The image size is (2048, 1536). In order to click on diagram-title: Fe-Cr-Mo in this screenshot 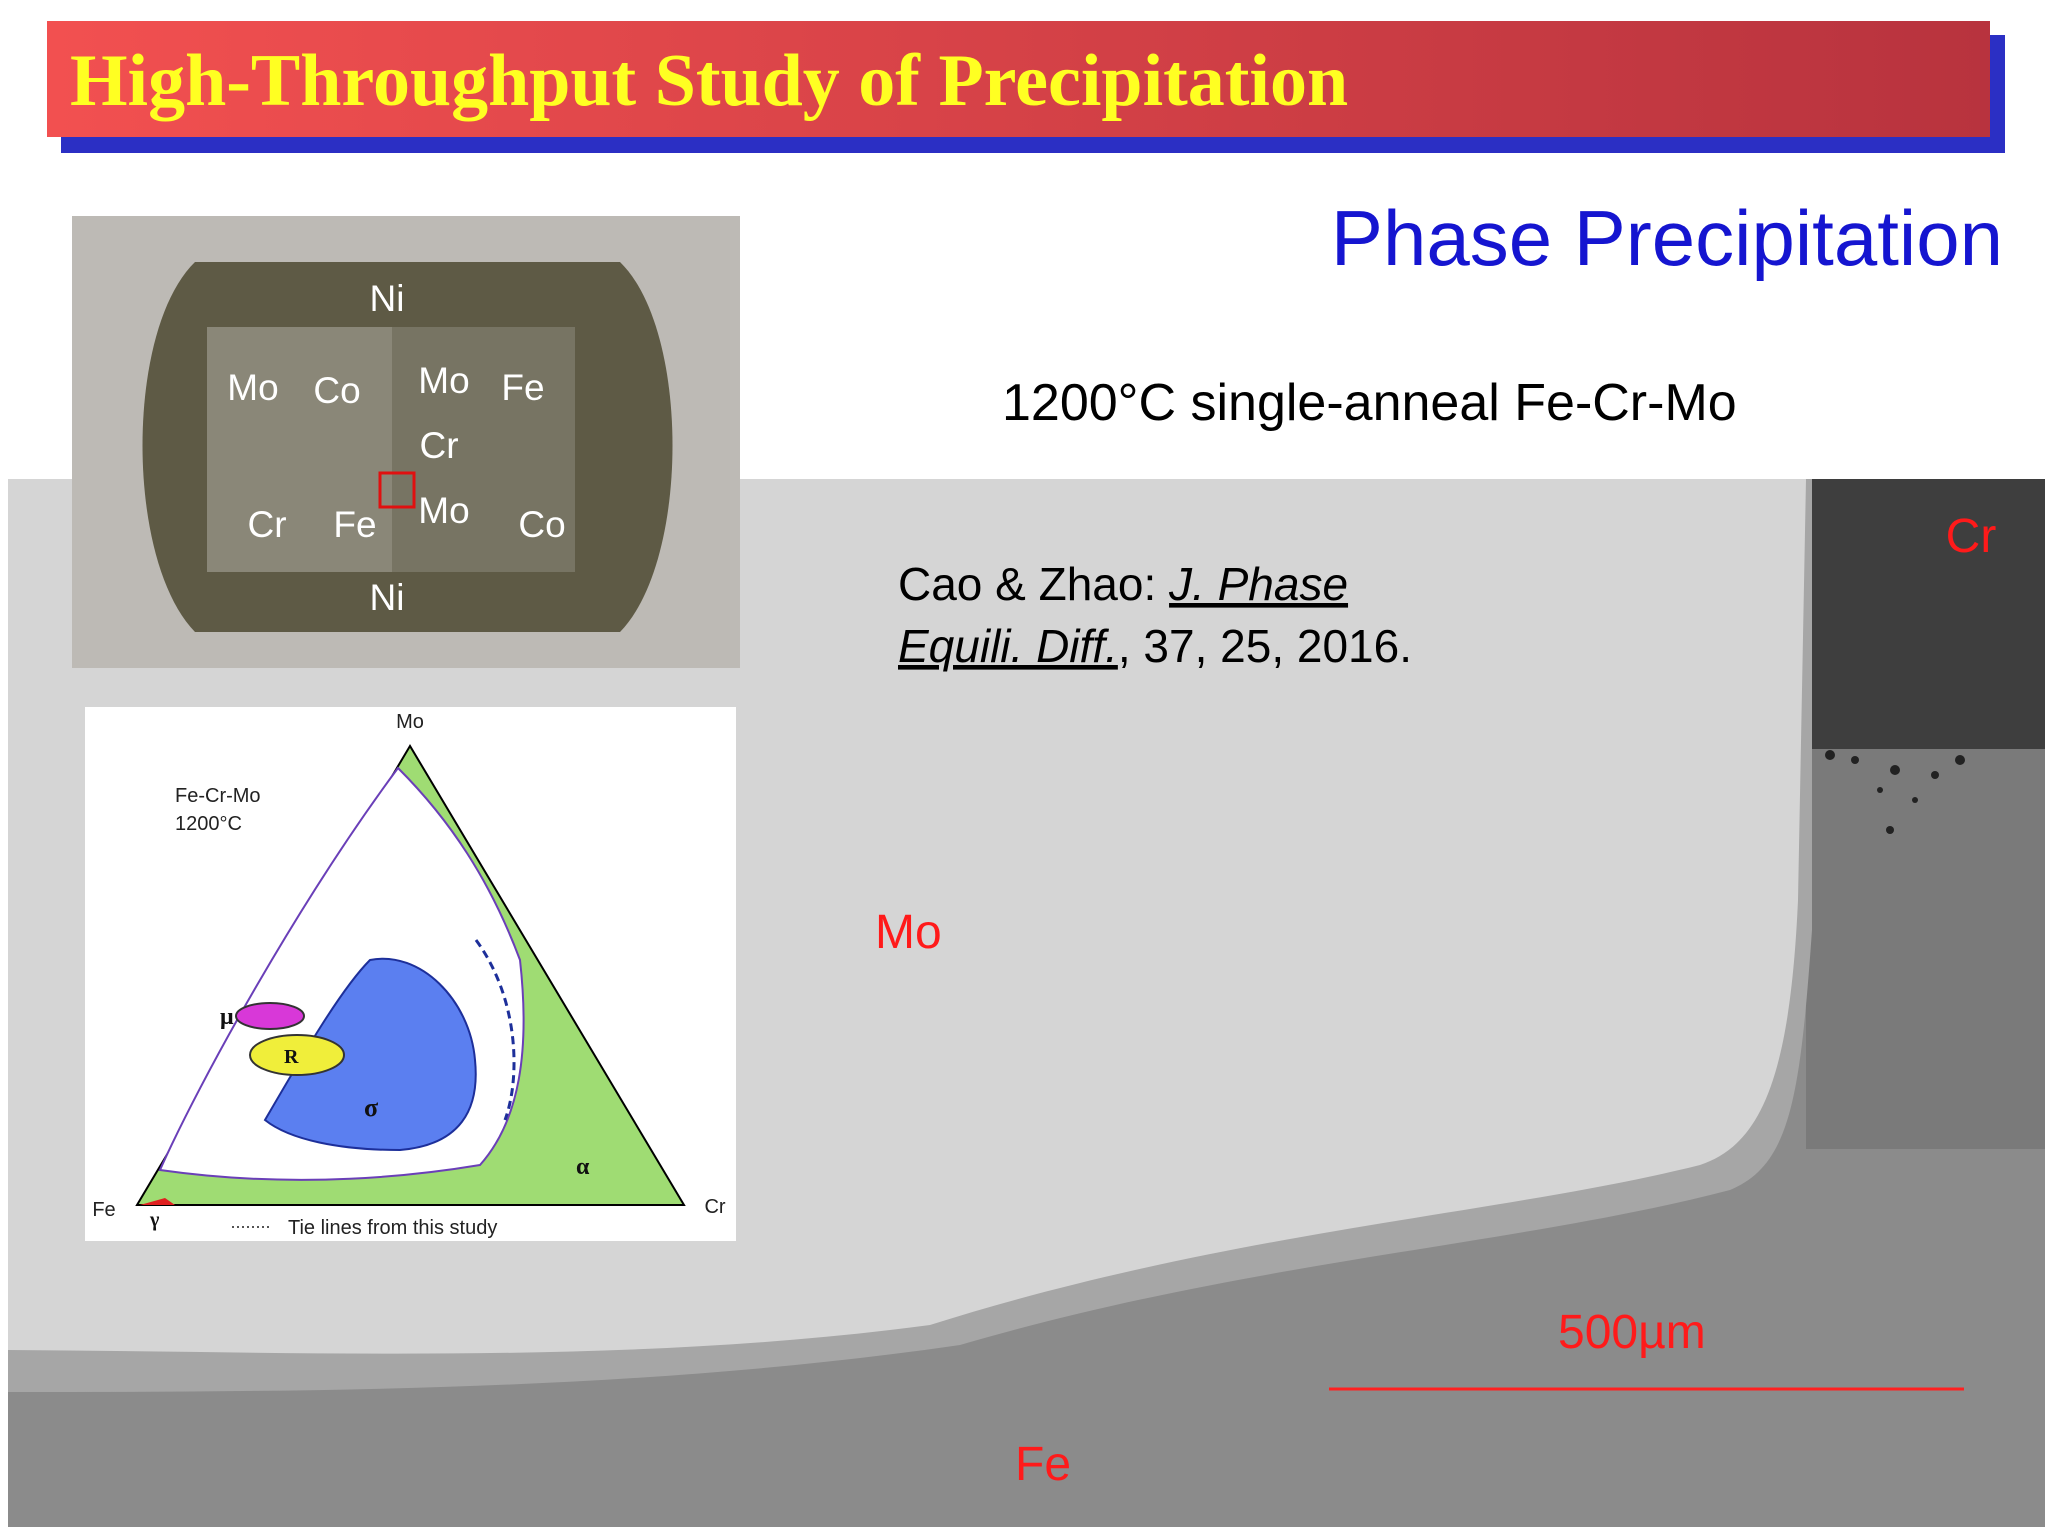, I will do `click(218, 796)`.